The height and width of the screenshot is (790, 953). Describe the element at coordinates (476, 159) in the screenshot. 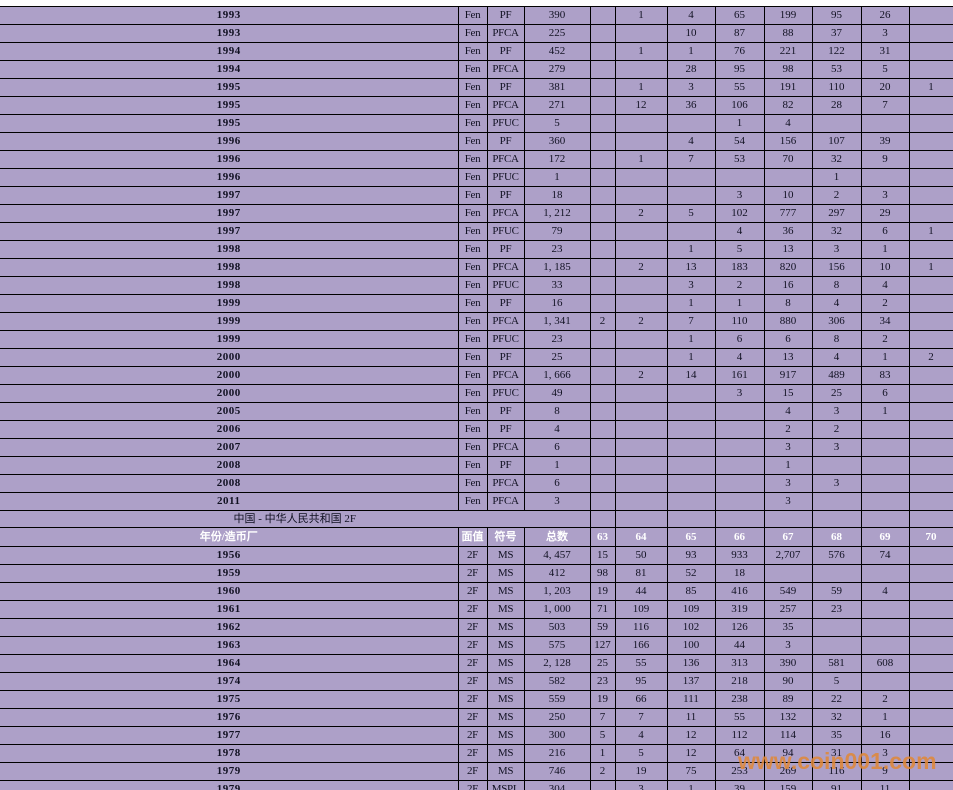

I see `table-row: 1996 Fen PFCA 172 1 7 53 70 32 9` at that location.